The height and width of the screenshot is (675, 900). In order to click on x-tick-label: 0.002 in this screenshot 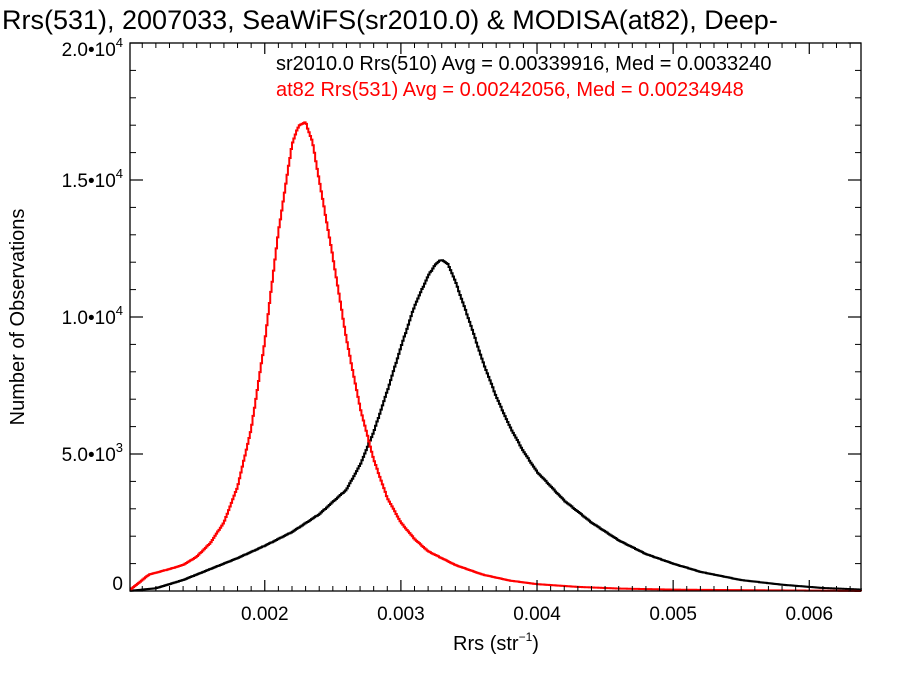, I will do `click(265, 614)`.